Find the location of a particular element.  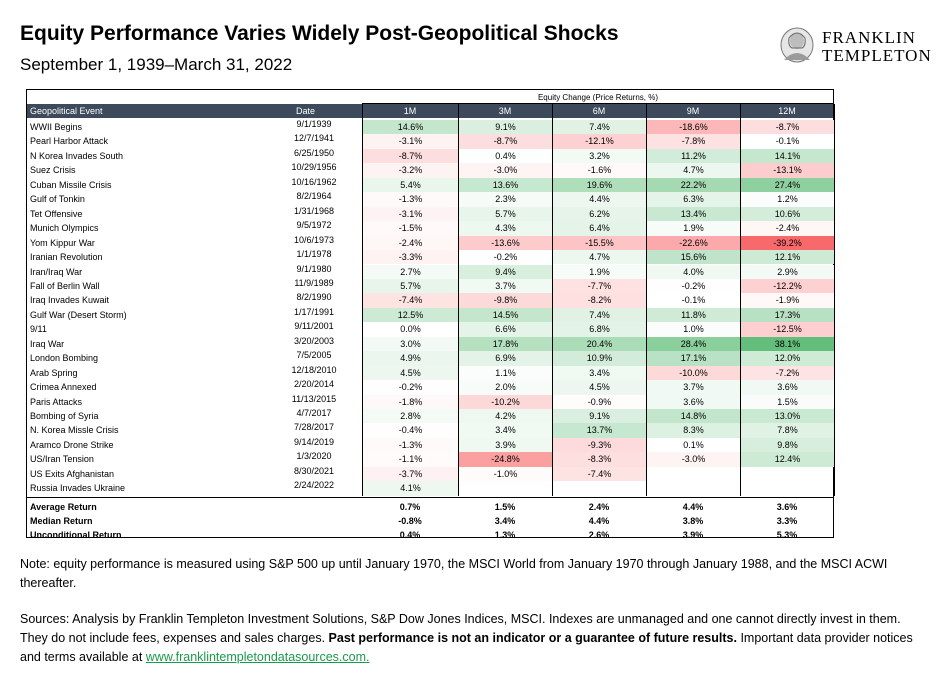

column-header-bar is located at coordinates (430, 111).